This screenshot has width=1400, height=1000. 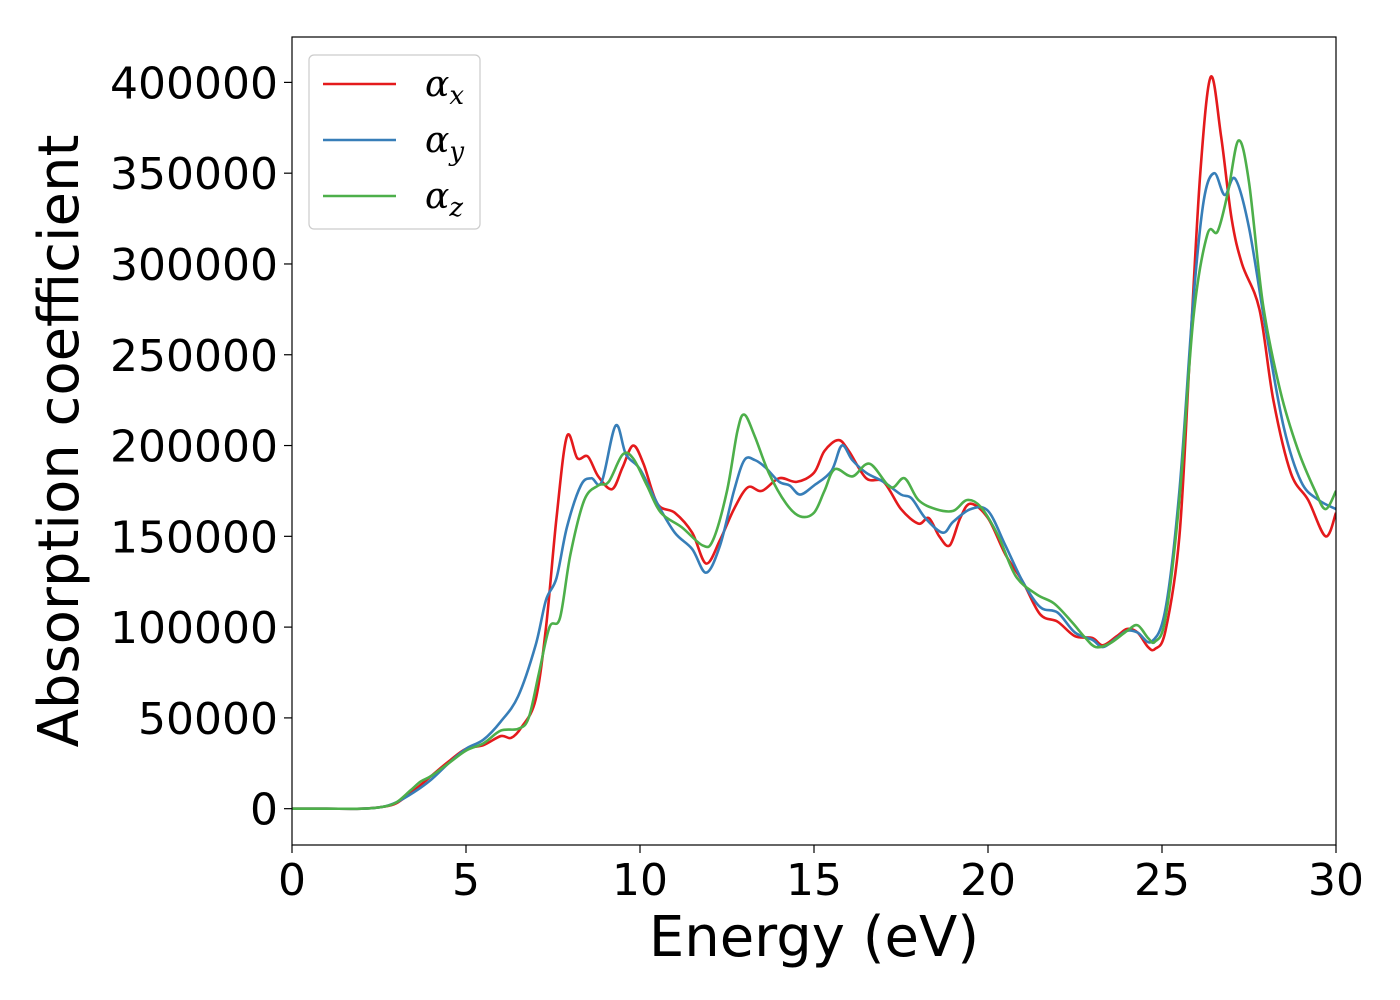 What do you see at coordinates (194, 174) in the screenshot?
I see `y-tick-label: 350000` at bounding box center [194, 174].